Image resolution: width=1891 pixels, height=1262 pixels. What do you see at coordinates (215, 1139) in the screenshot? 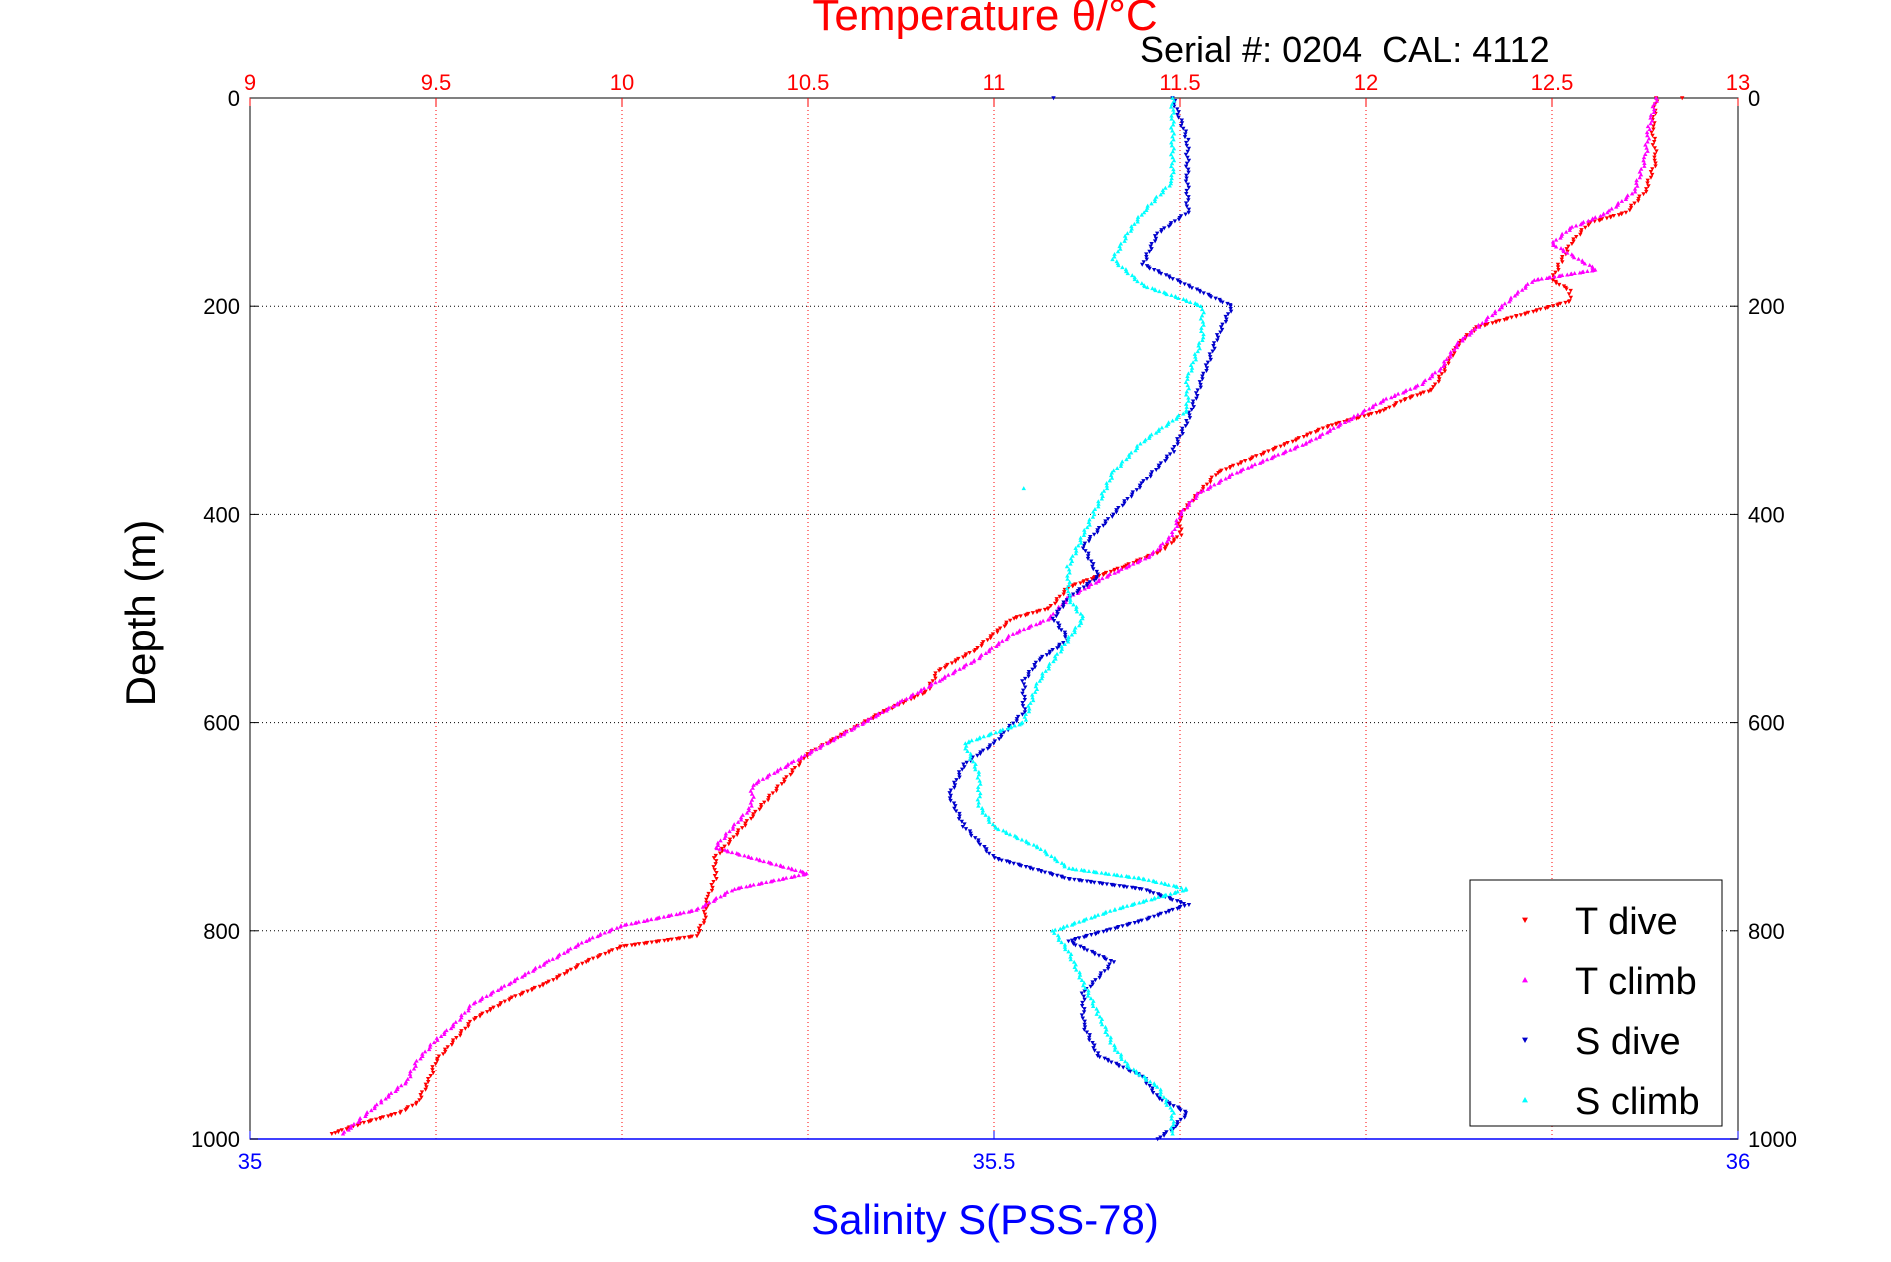
I see `depth-tick-label-left: 1000` at bounding box center [215, 1139].